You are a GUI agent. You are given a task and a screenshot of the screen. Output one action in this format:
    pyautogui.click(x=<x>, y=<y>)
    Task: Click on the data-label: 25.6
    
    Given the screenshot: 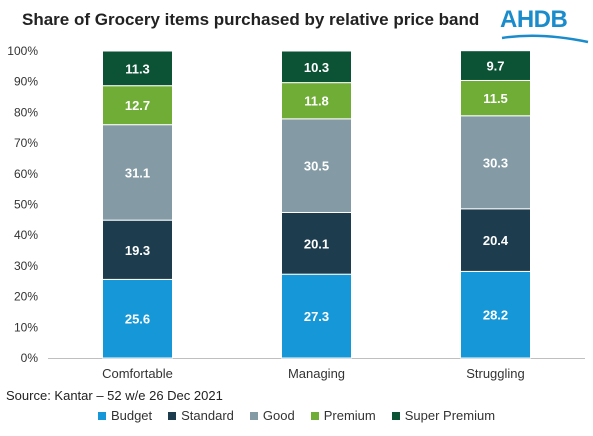 What is the action you would take?
    pyautogui.click(x=137, y=319)
    